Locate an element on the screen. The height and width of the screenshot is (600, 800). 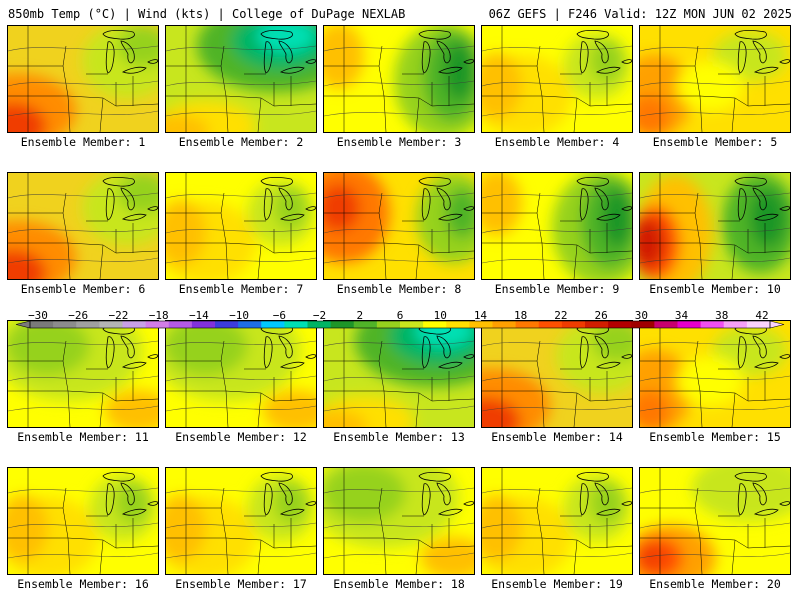
colorbar-tick-label: 34 is located at coordinates (682, 315).